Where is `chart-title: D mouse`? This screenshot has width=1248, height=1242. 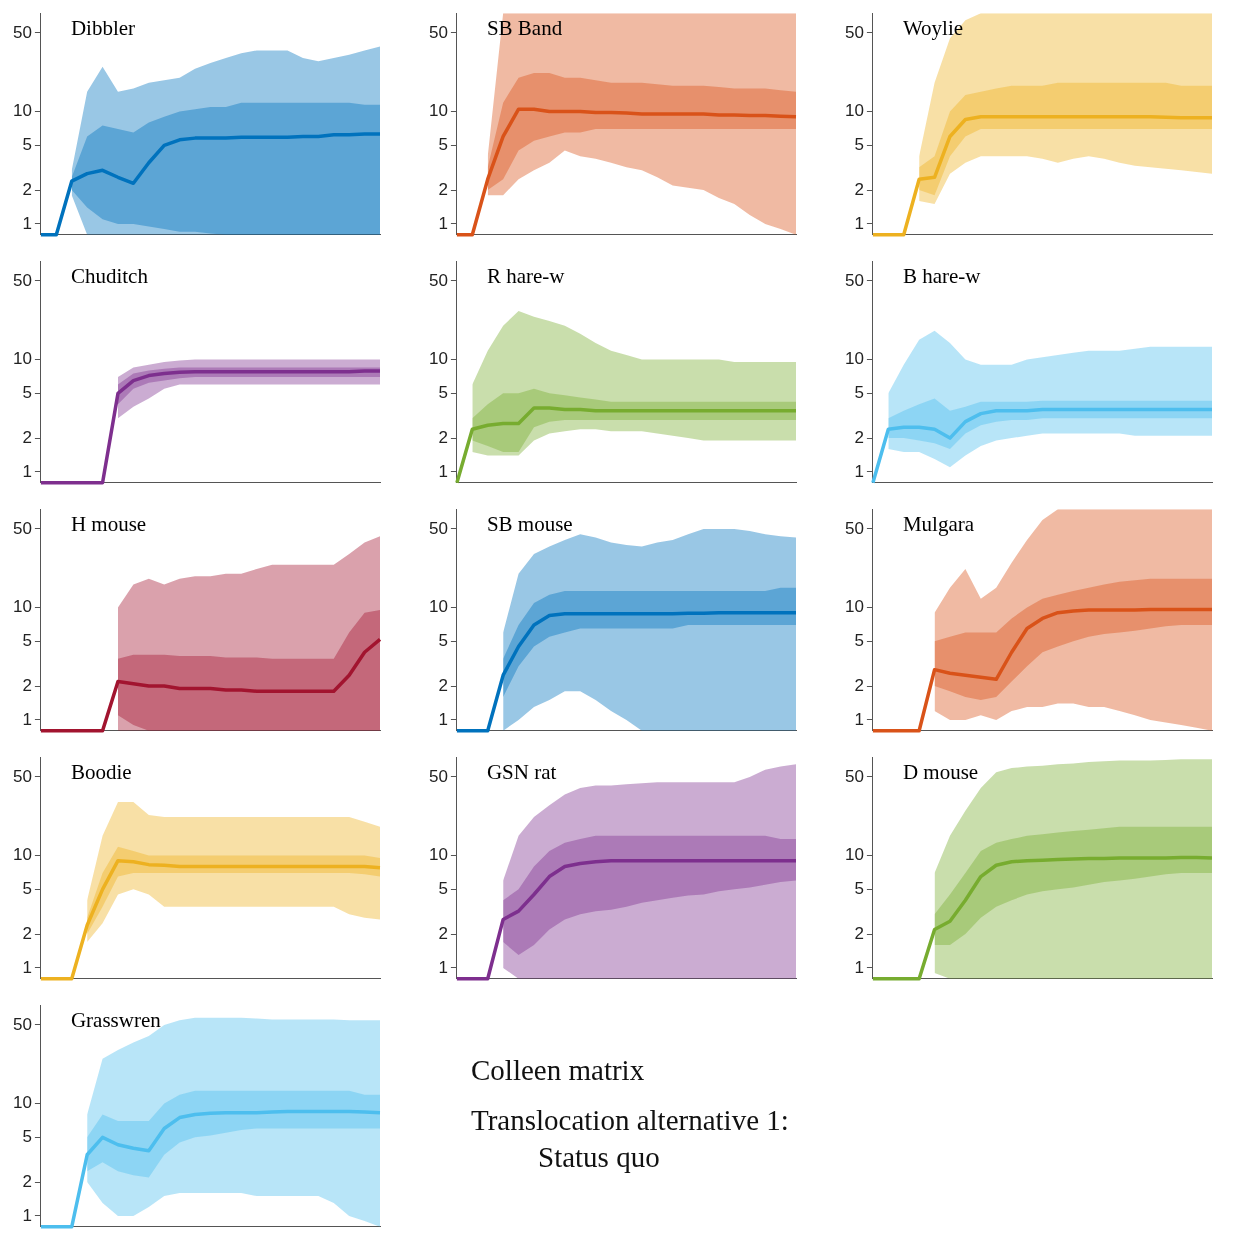 chart-title: D mouse is located at coordinates (940, 772).